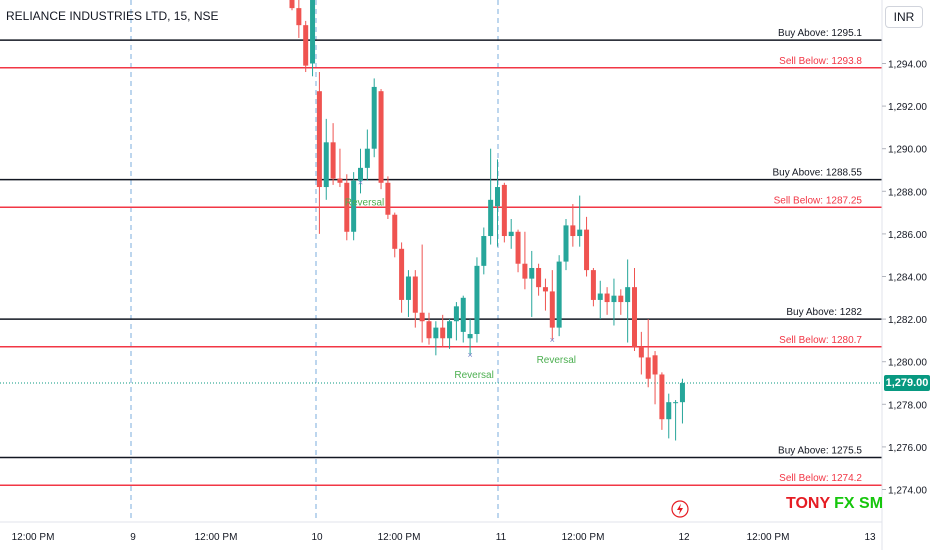 This screenshot has width=932, height=550. What do you see at coordinates (808, 503) in the screenshot?
I see `brand-part-1: TONY` at bounding box center [808, 503].